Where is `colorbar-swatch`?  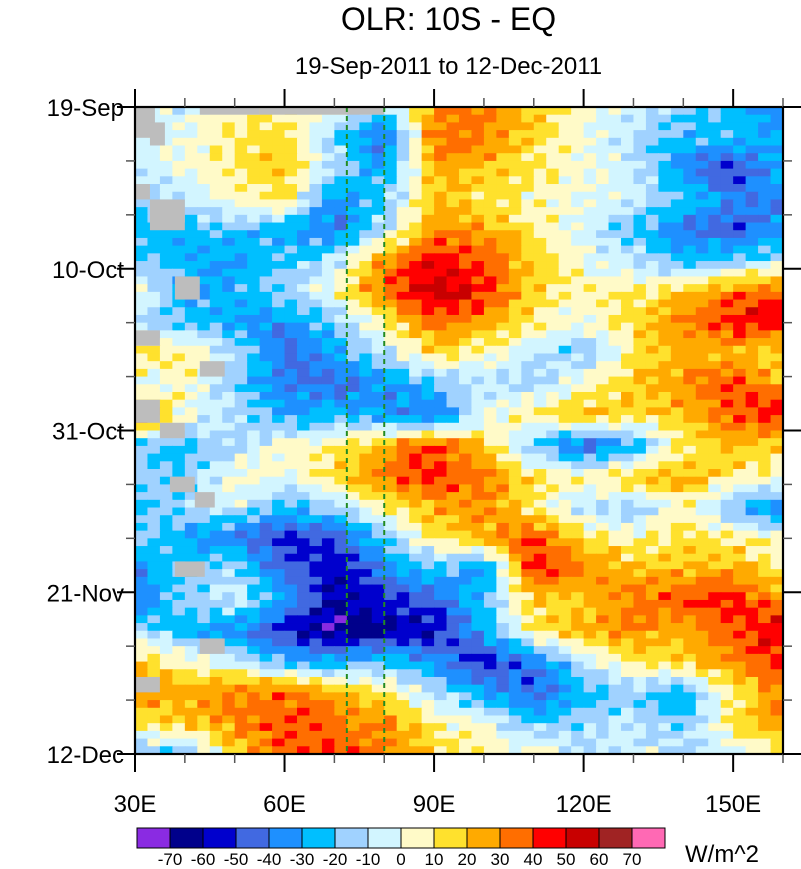
colorbar-swatch is located at coordinates (417, 838).